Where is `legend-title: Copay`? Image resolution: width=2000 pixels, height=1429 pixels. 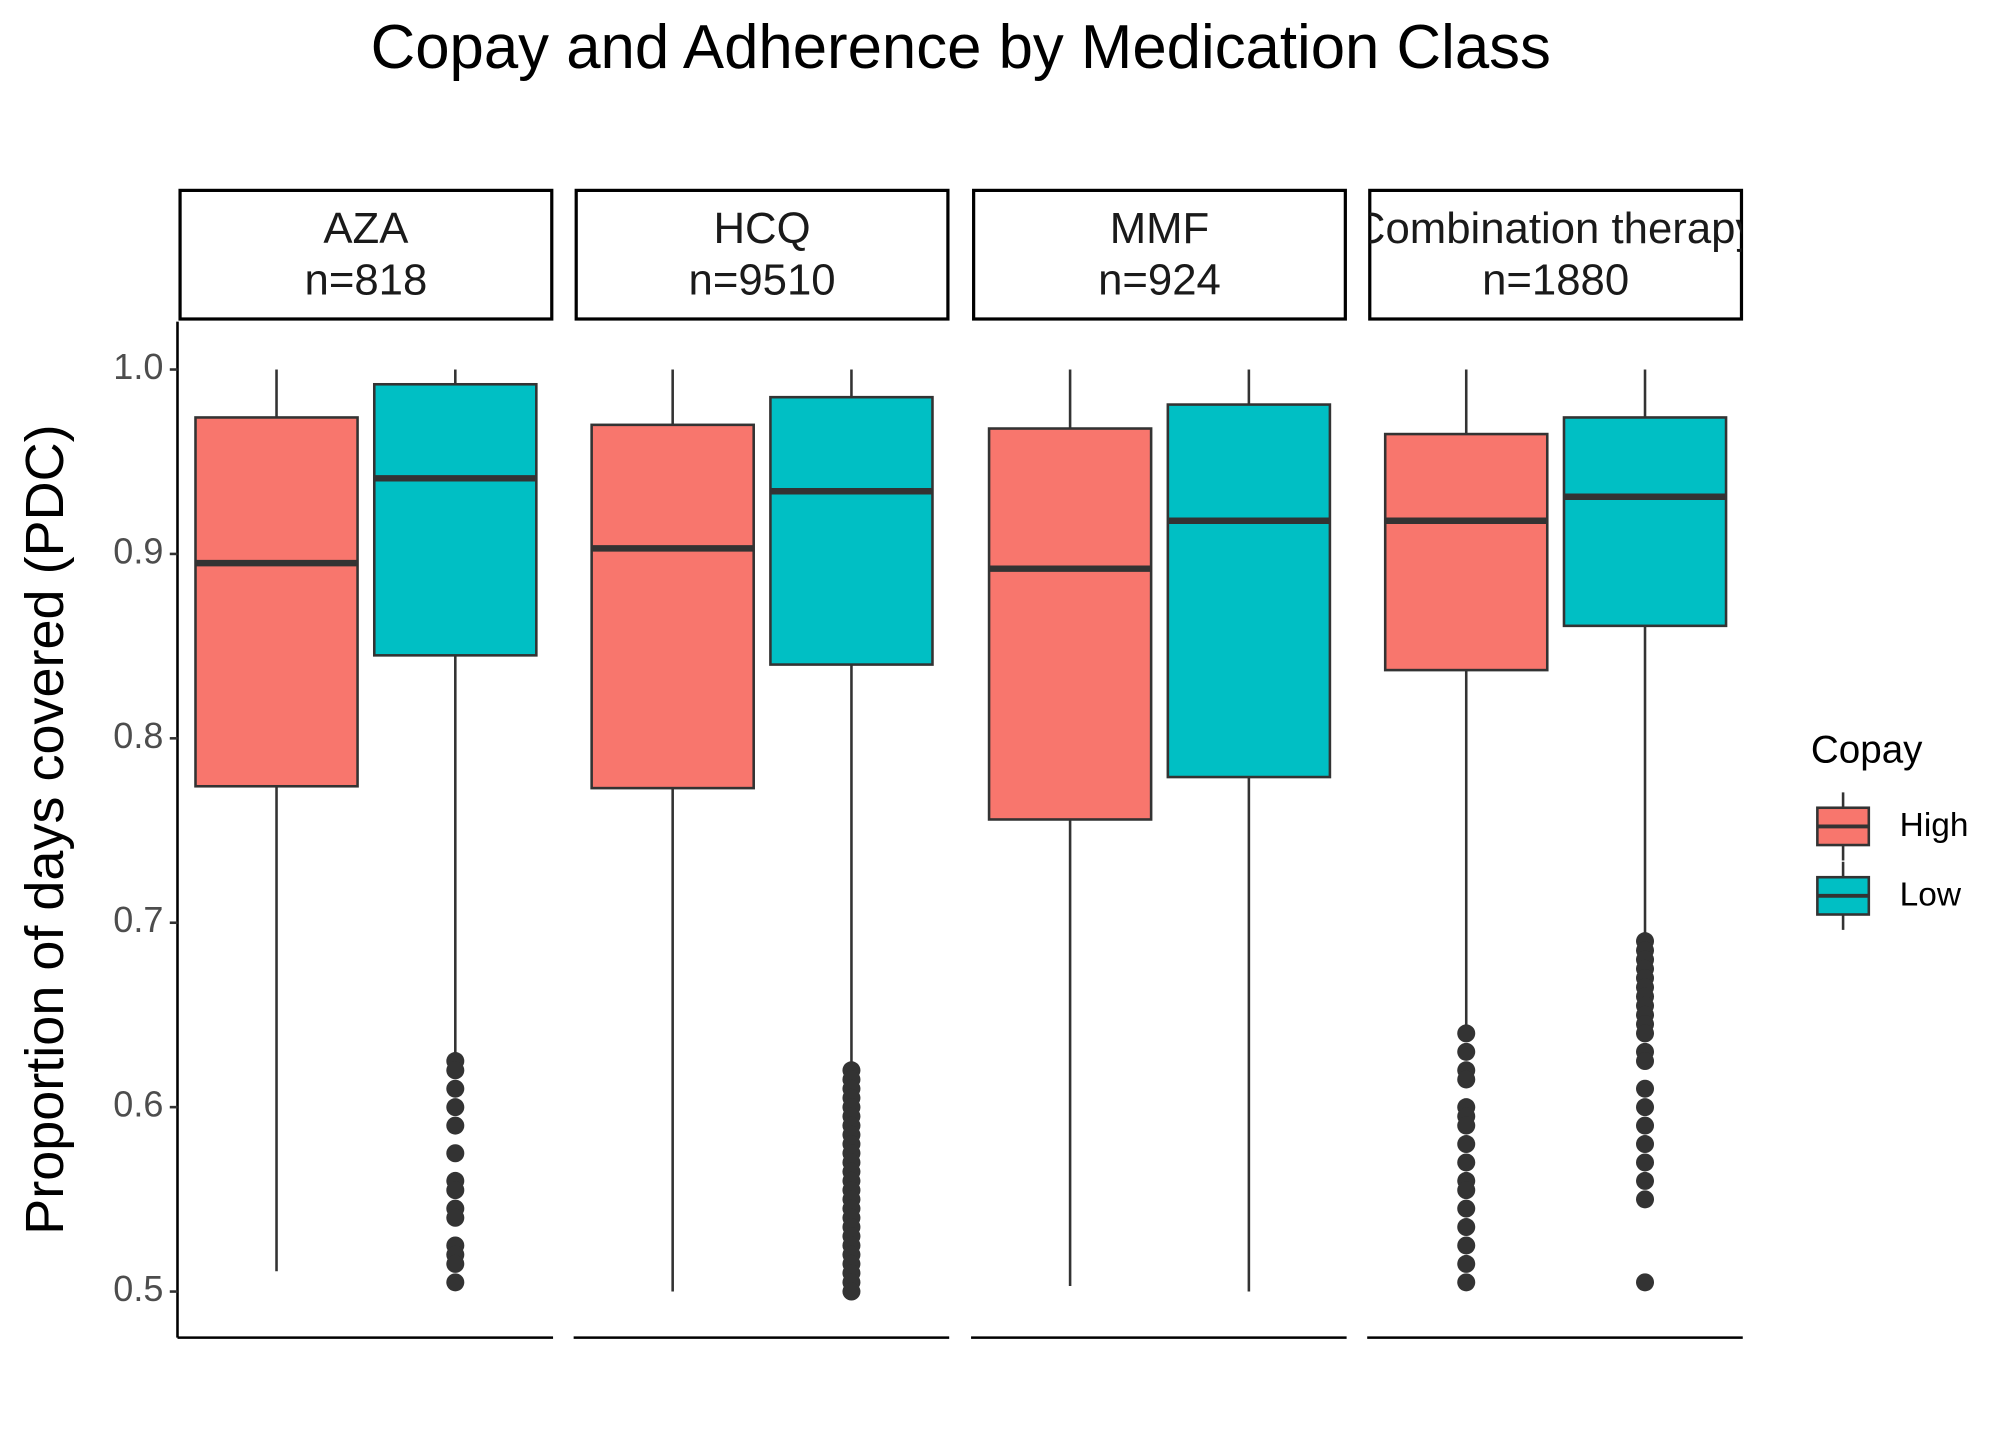 legend-title: Copay is located at coordinates (1867, 750).